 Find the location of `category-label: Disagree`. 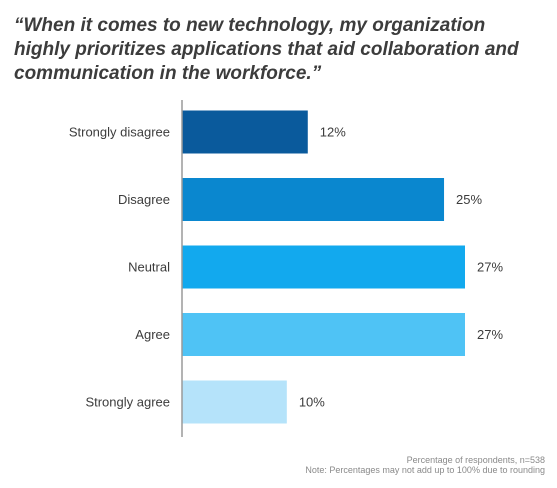

category-label: Disagree is located at coordinates (144, 199).